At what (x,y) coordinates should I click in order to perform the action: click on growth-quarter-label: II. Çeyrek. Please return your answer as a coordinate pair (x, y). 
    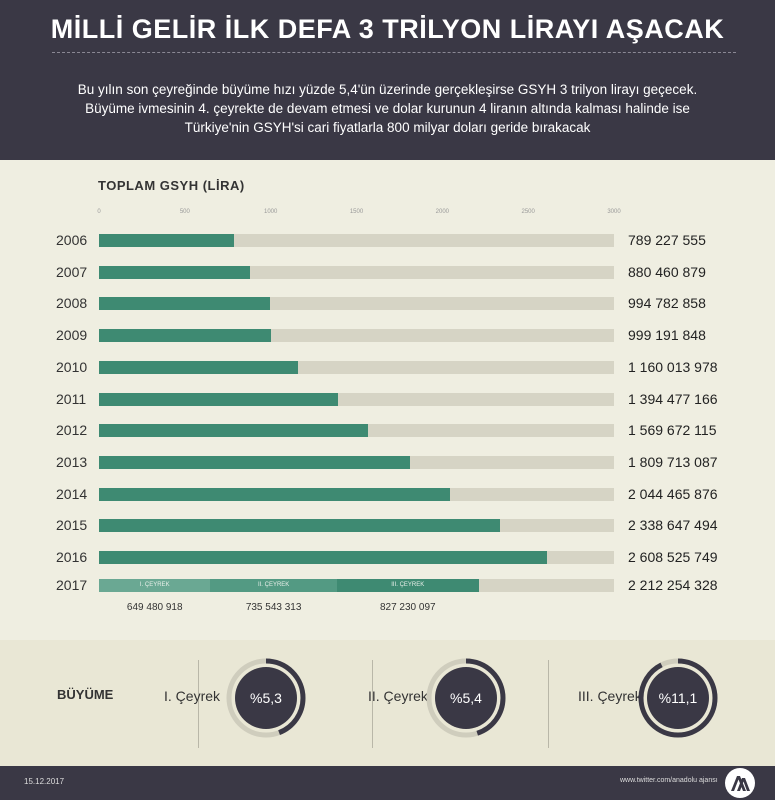
    Looking at the image, I should click on (398, 696).